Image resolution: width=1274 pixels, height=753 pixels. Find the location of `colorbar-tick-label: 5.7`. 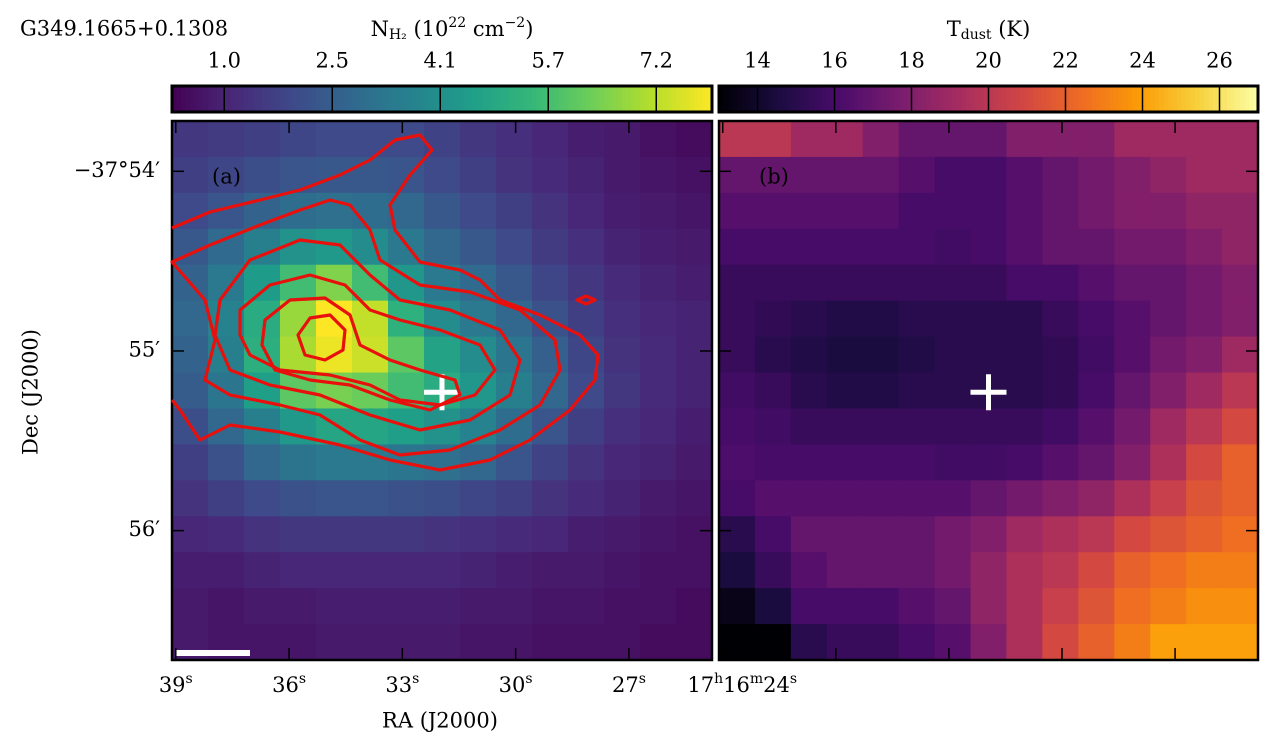

colorbar-tick-label: 5.7 is located at coordinates (548, 61).